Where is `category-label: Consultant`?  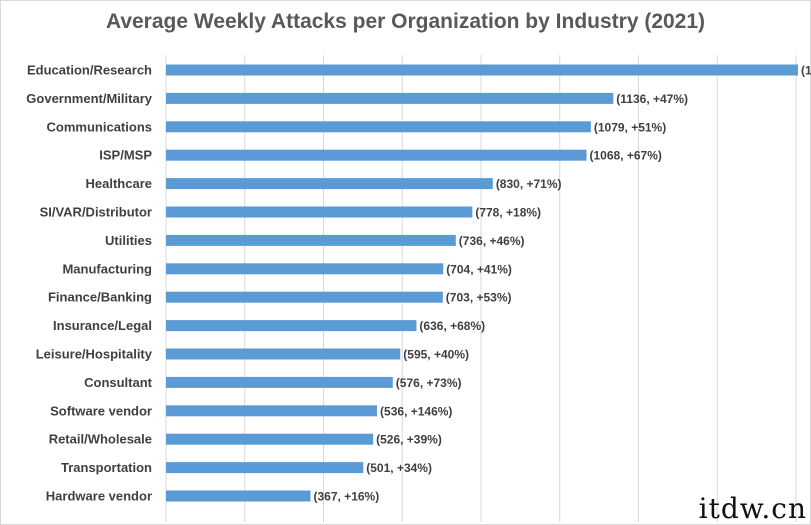 category-label: Consultant is located at coordinates (118, 382).